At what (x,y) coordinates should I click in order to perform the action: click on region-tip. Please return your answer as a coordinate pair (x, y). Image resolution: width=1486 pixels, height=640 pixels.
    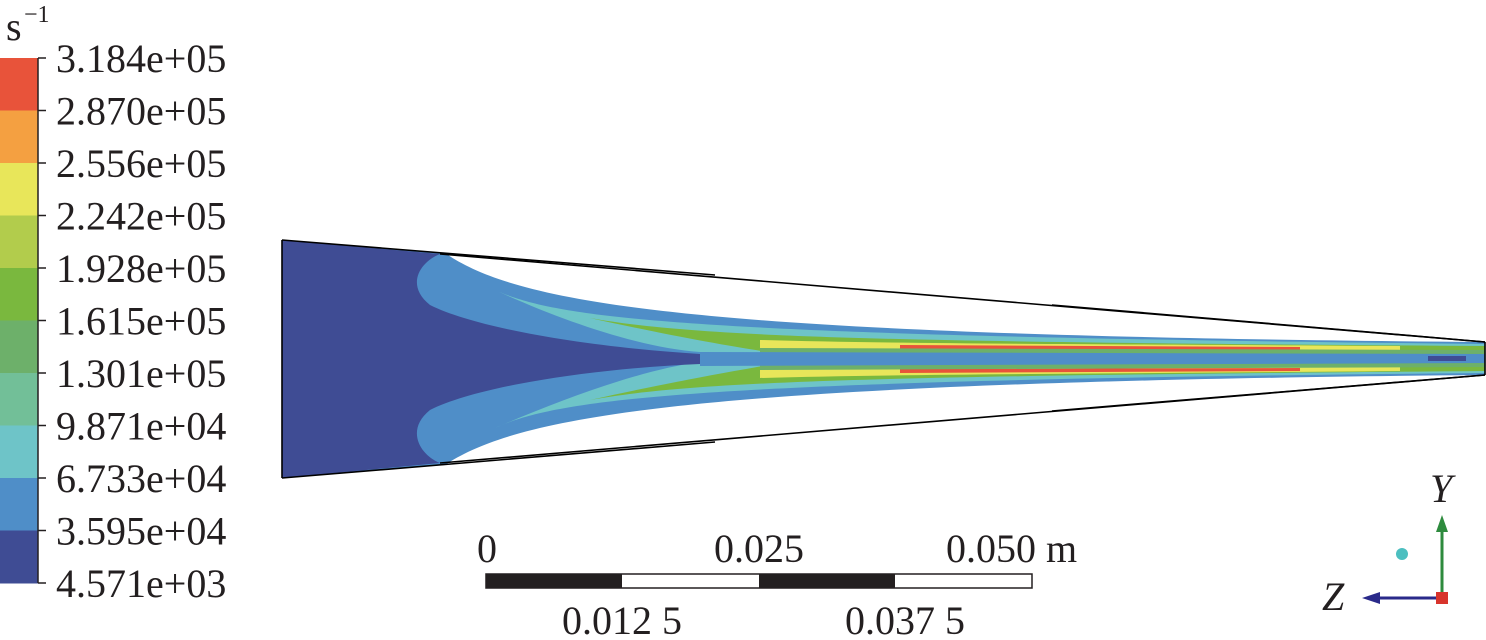
    Looking at the image, I should click on (1447, 358).